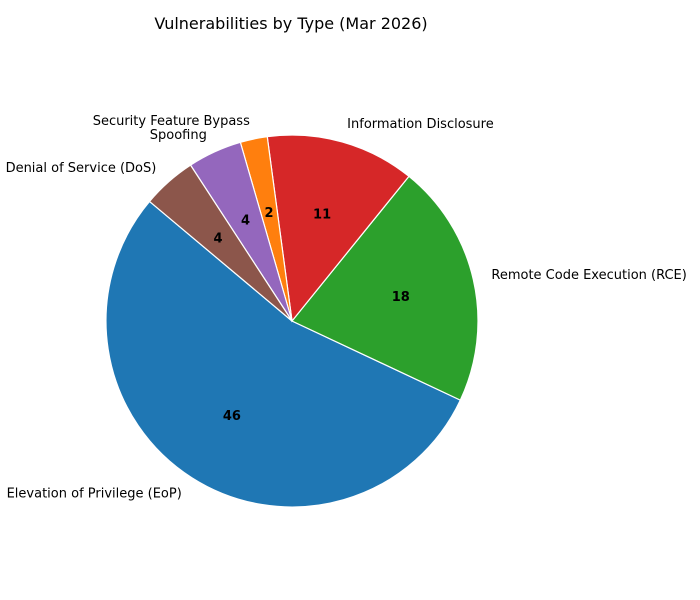  What do you see at coordinates (322, 215) in the screenshot?
I see `slice-value-label: 11` at bounding box center [322, 215].